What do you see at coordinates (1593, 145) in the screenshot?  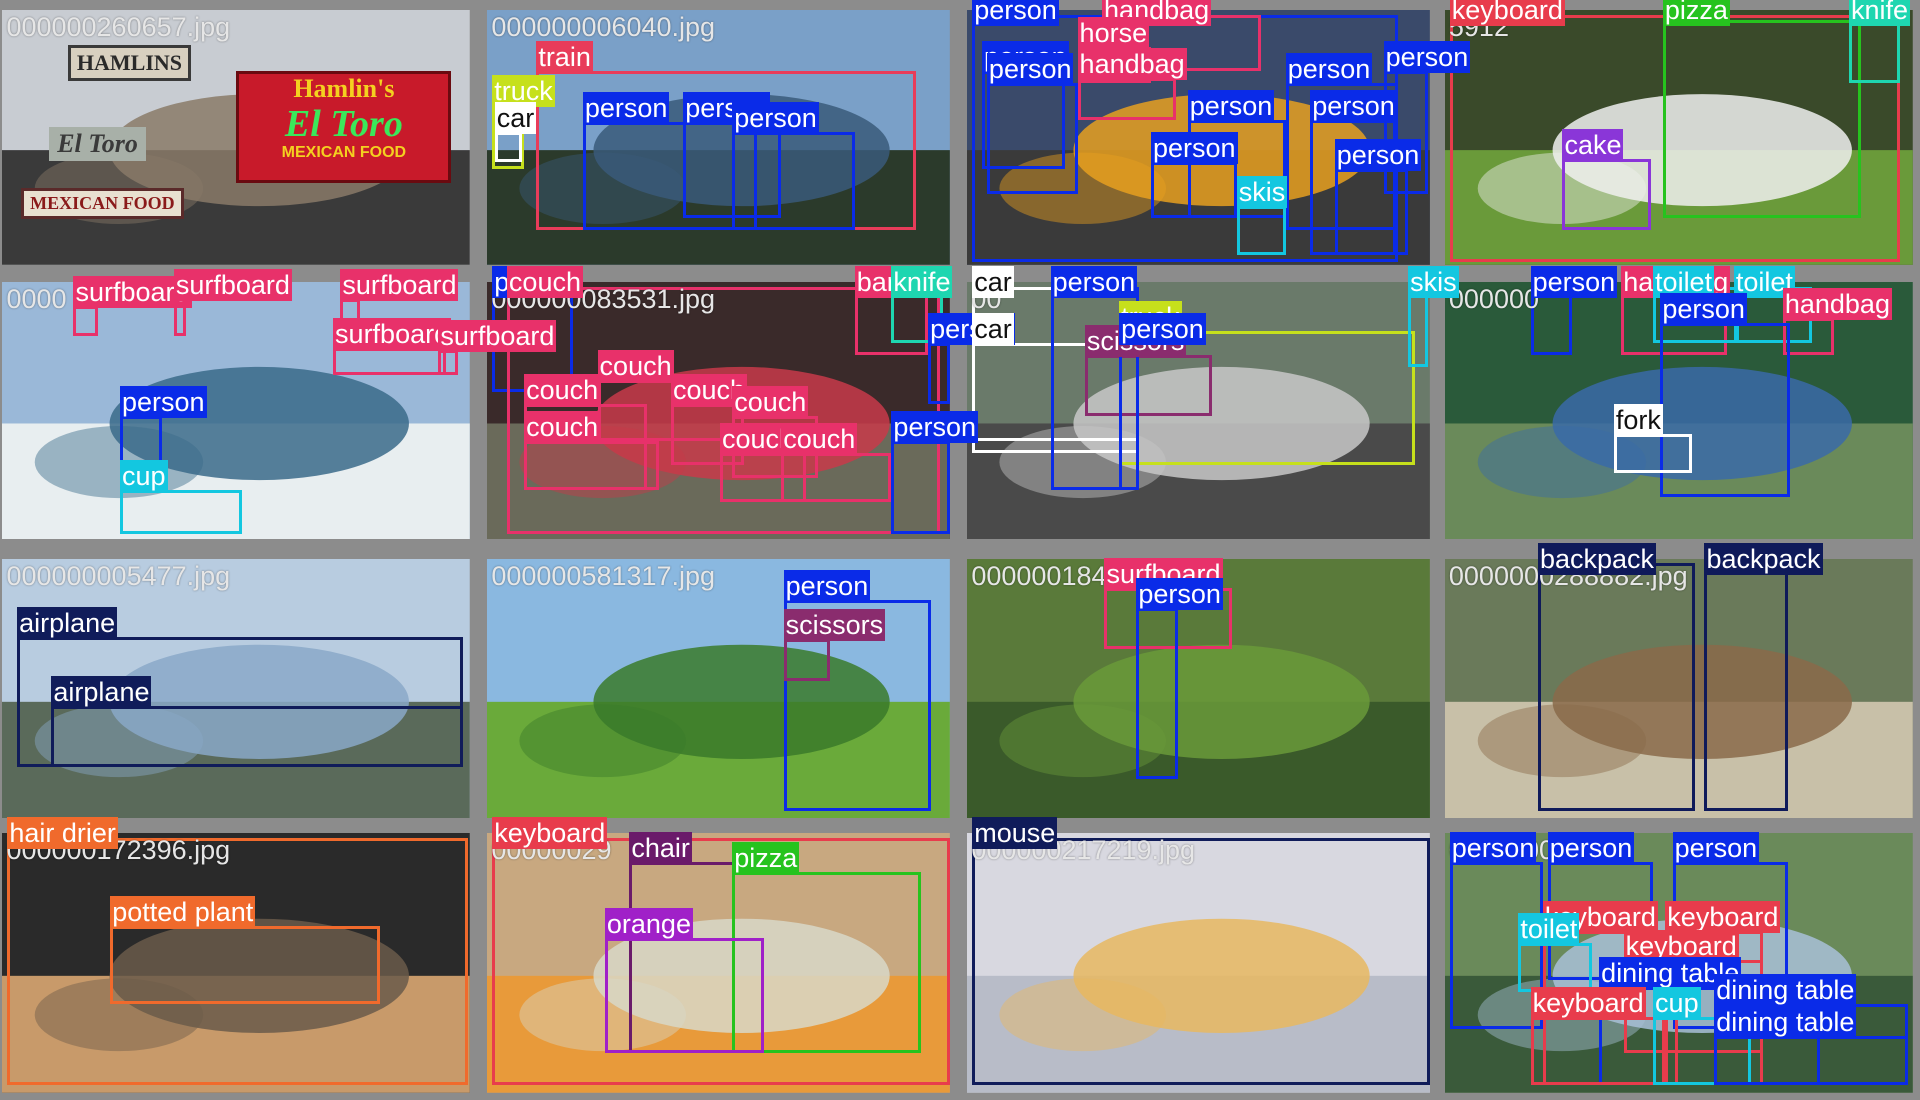 I see `object-label: cake` at bounding box center [1593, 145].